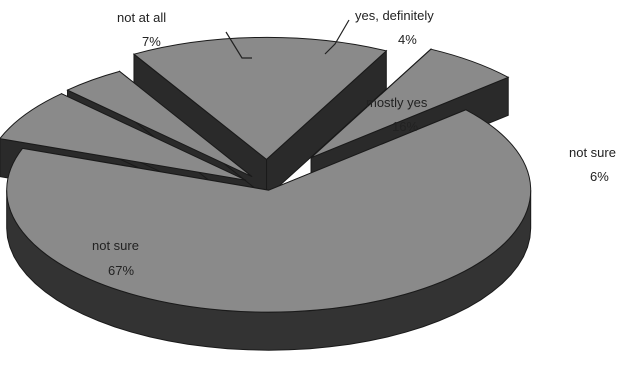 This screenshot has height=366, width=635. What do you see at coordinates (238, 45) in the screenshot?
I see `leader-line-not-at-all` at bounding box center [238, 45].